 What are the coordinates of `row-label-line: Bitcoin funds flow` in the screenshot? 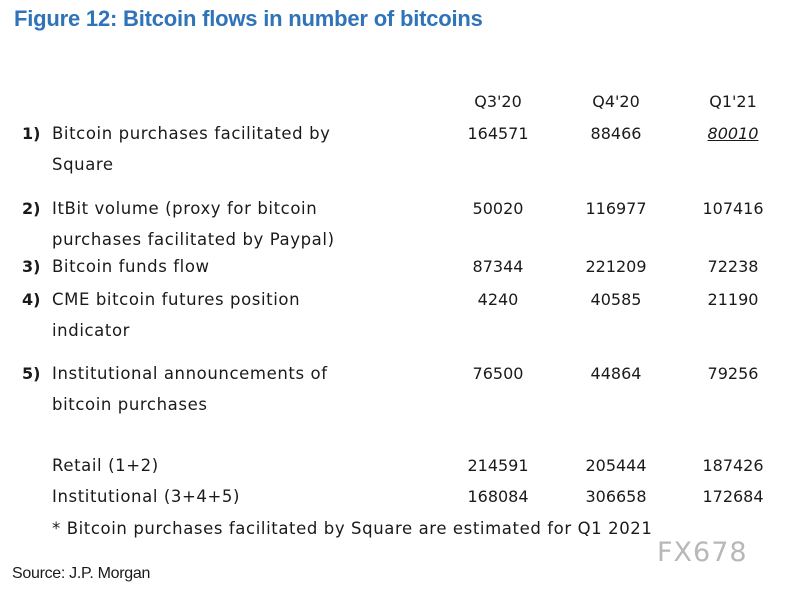 It's located at (131, 266).